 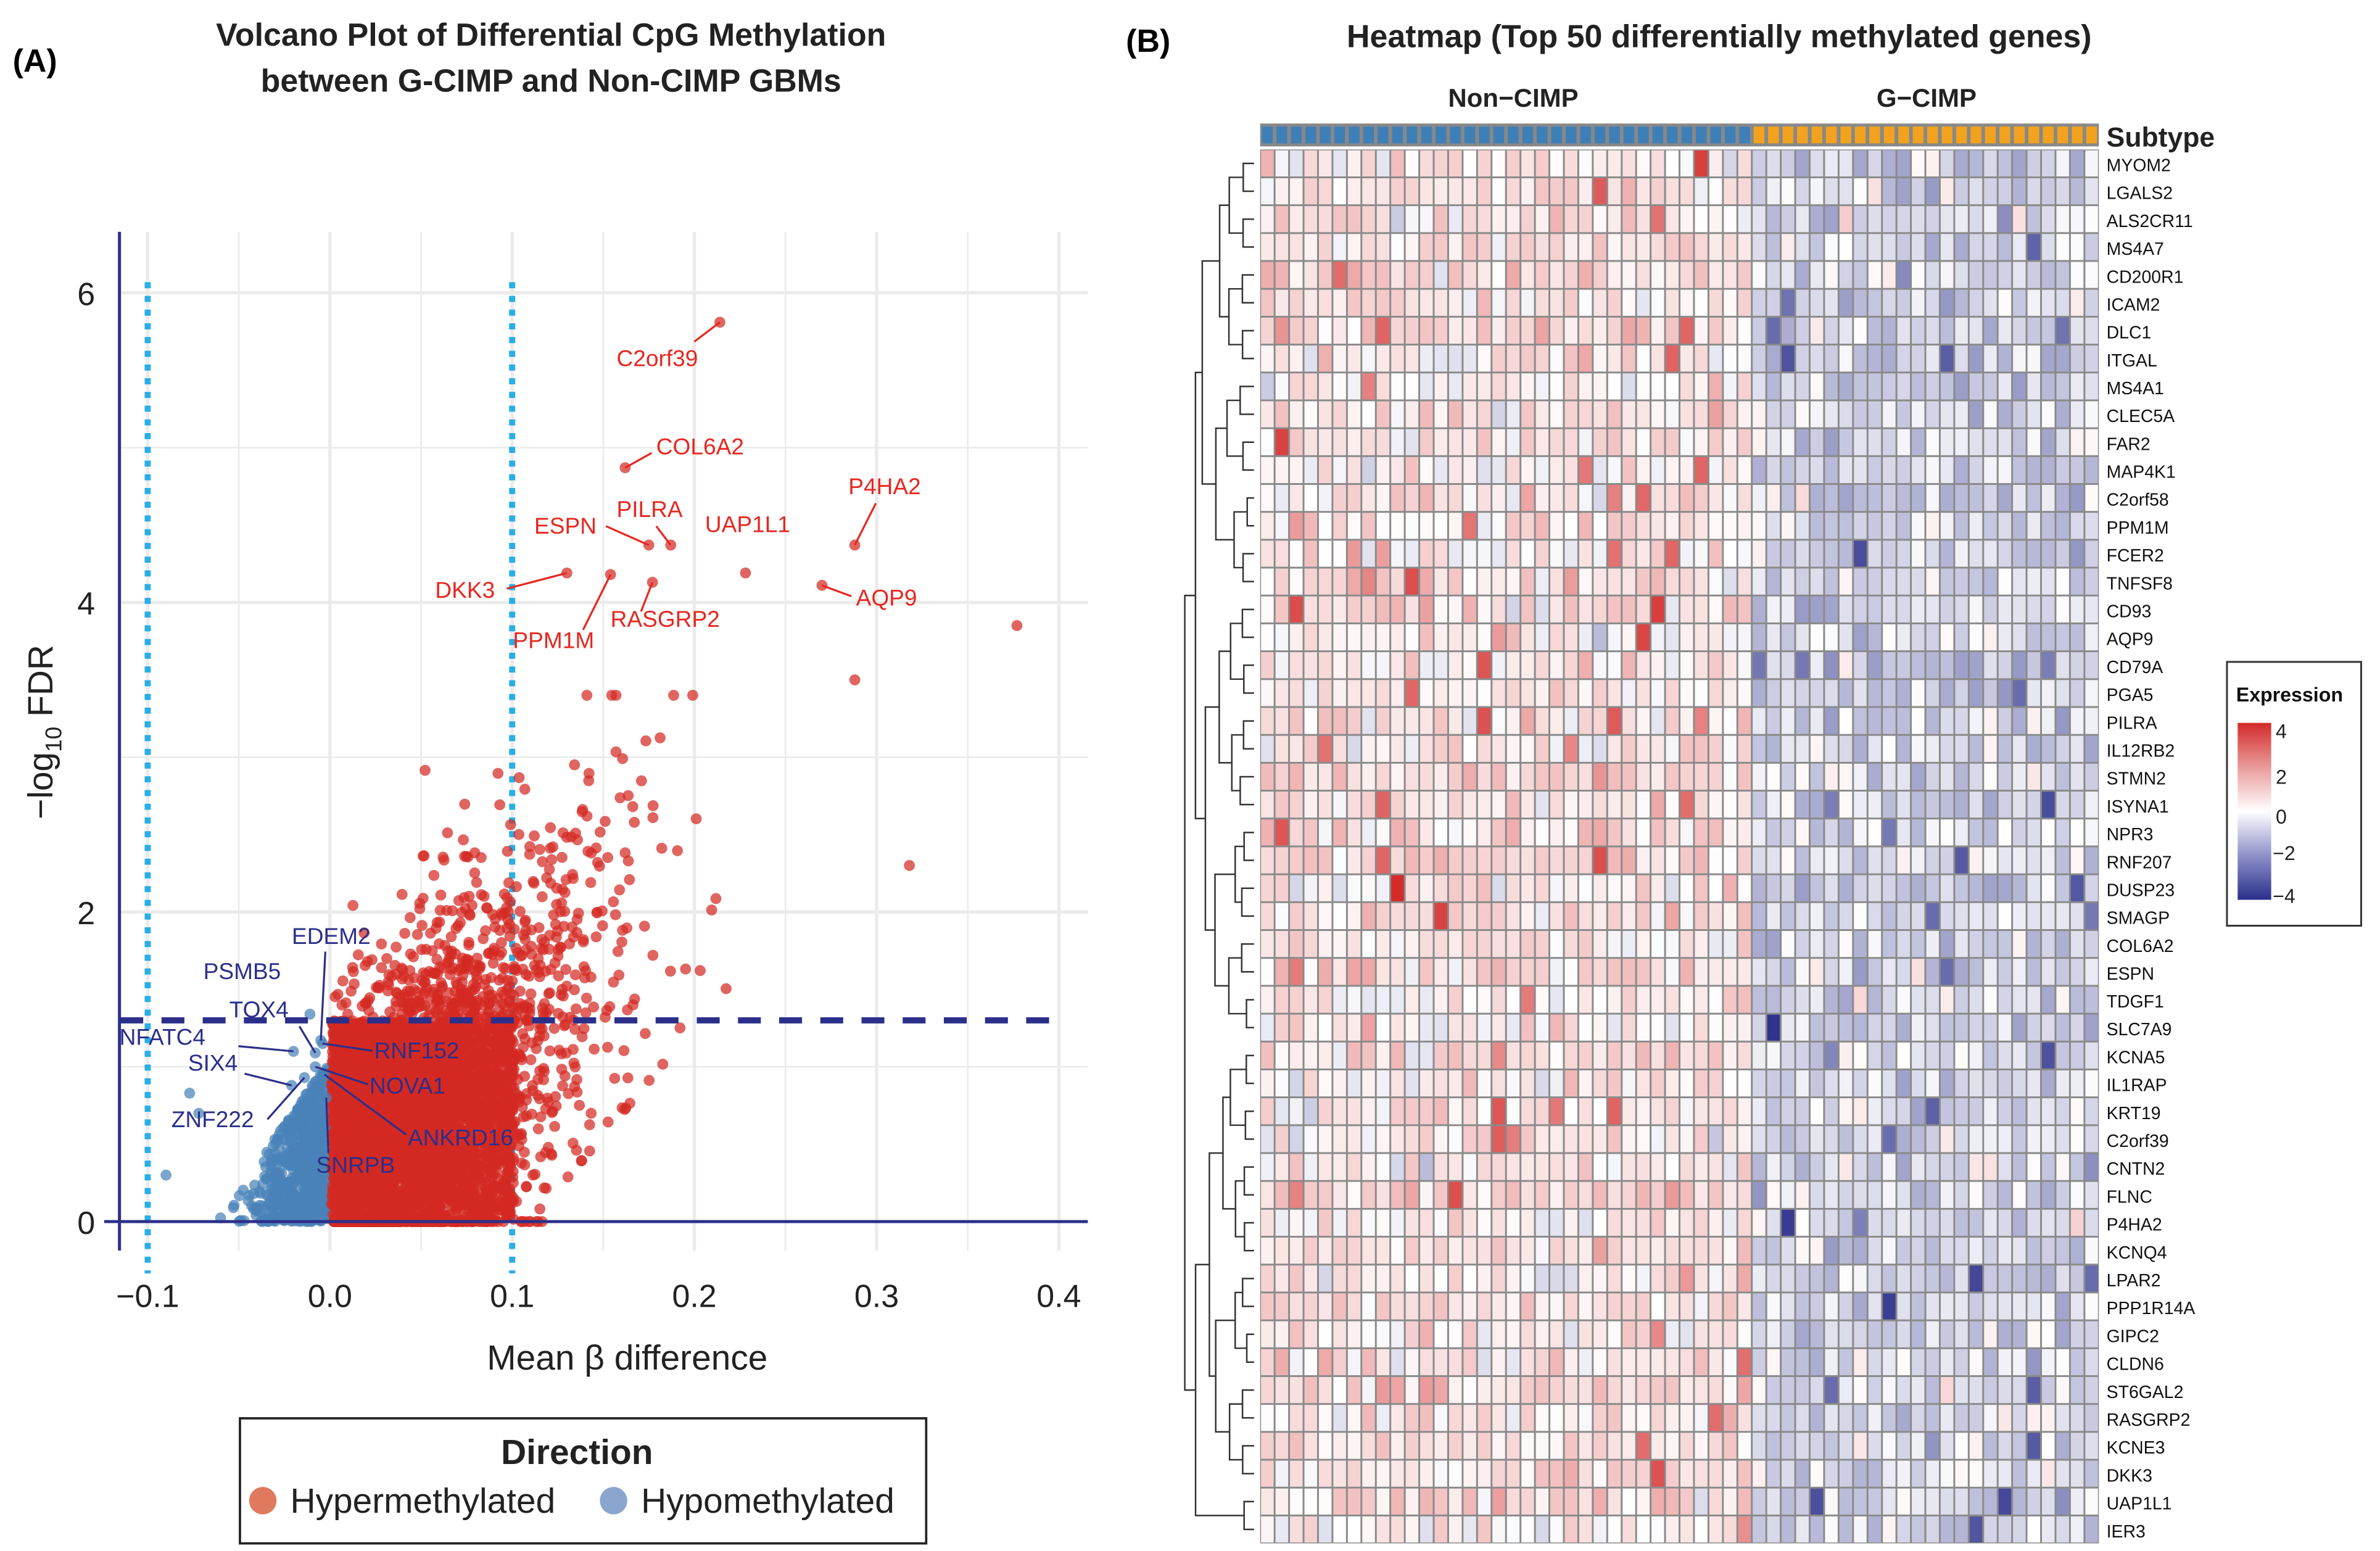 I want to click on volcano-title-line2: between G-CIMP and Non-CIMP GBMs, so click(x=551, y=81).